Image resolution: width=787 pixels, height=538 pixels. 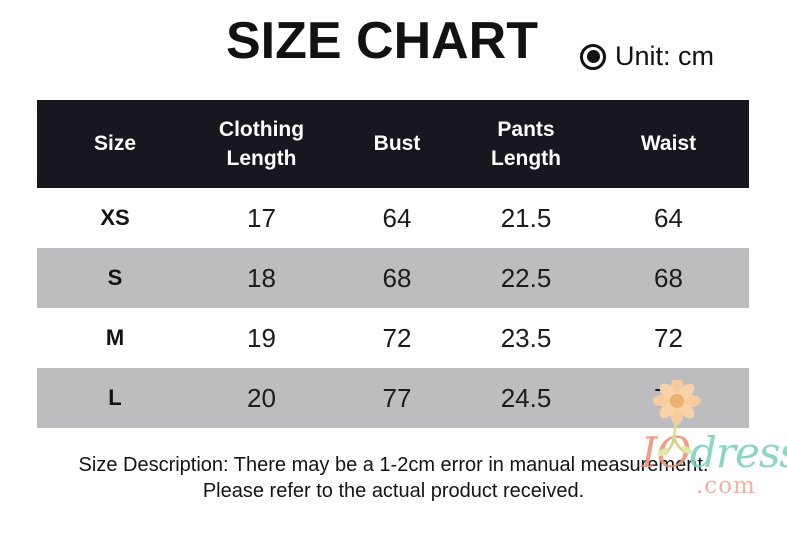 I want to click on cell-clothing-length: 17, so click(x=261, y=217).